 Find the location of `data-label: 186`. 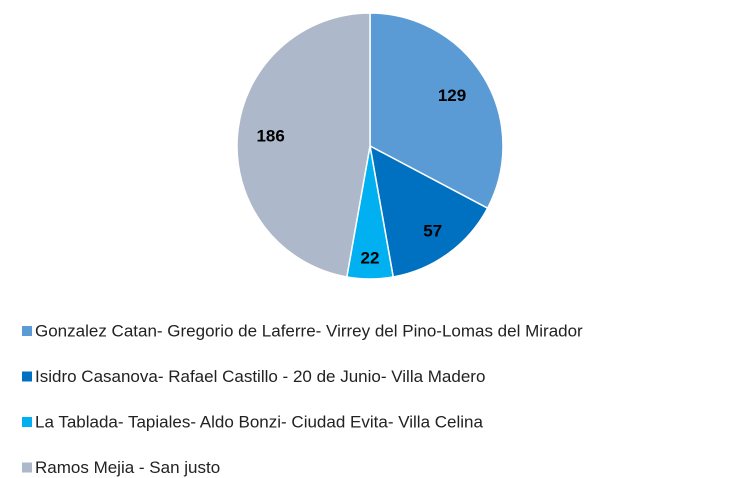

data-label: 186 is located at coordinates (270, 136).